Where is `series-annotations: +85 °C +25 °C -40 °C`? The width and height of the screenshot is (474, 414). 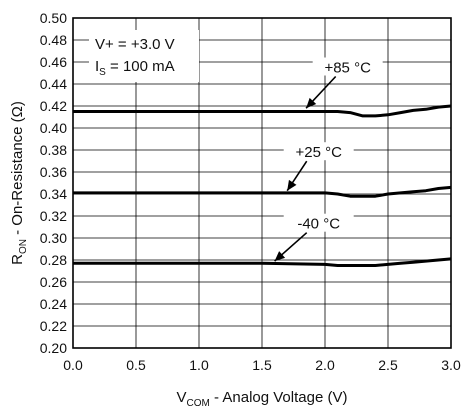
series-annotations: +85 °C +25 °C -40 °C is located at coordinates (328, 159).